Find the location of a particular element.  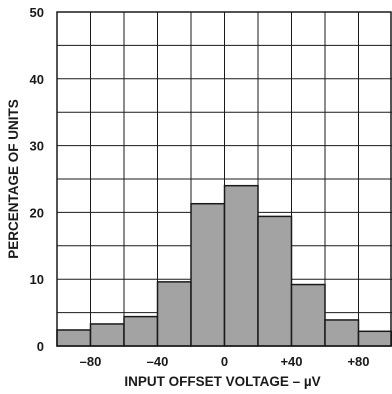

x-tick-label: +40 is located at coordinates (291, 361).